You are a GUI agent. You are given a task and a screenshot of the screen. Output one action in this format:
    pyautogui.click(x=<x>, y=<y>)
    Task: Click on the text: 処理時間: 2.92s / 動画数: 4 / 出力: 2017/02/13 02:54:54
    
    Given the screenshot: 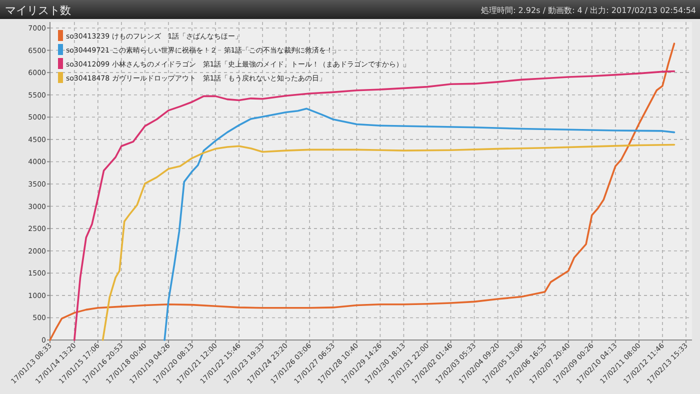 What is the action you would take?
    pyautogui.click(x=588, y=10)
    